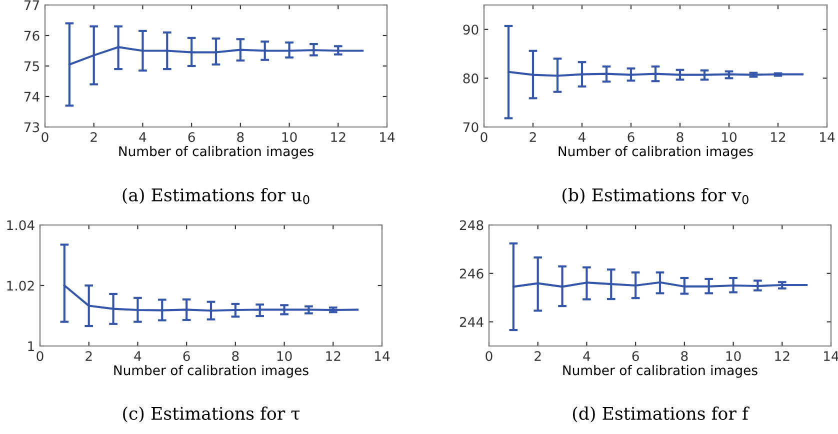 This screenshot has height=434, width=838. I want to click on y-tick-label: 75, so click(31, 66).